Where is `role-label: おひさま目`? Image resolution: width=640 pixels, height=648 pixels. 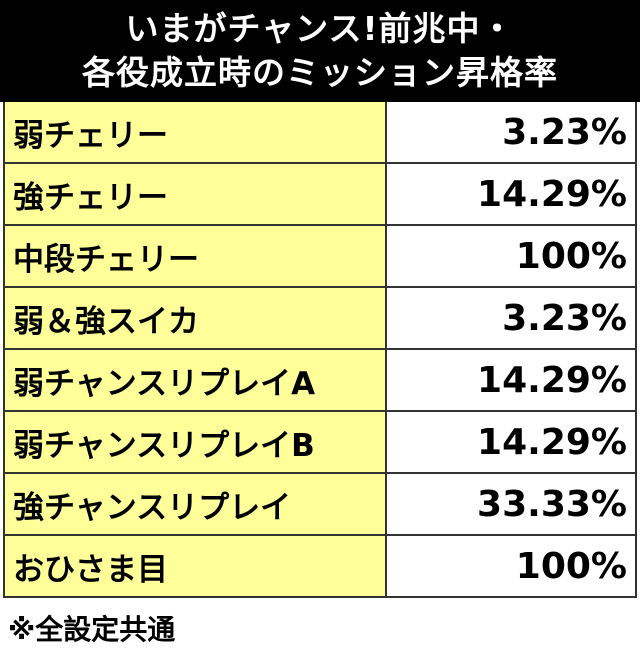 role-label: おひさま目 is located at coordinates (196, 566).